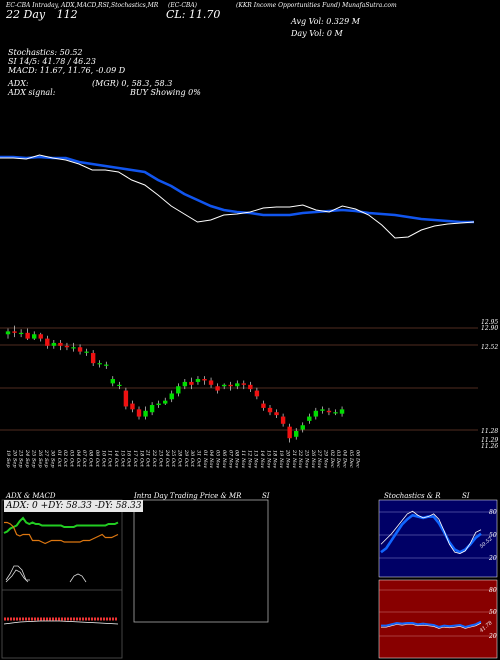  What do you see at coordinates (338, 459) in the screenshot?
I see `x-tick-label: 03 Dec` at bounding box center [338, 459].